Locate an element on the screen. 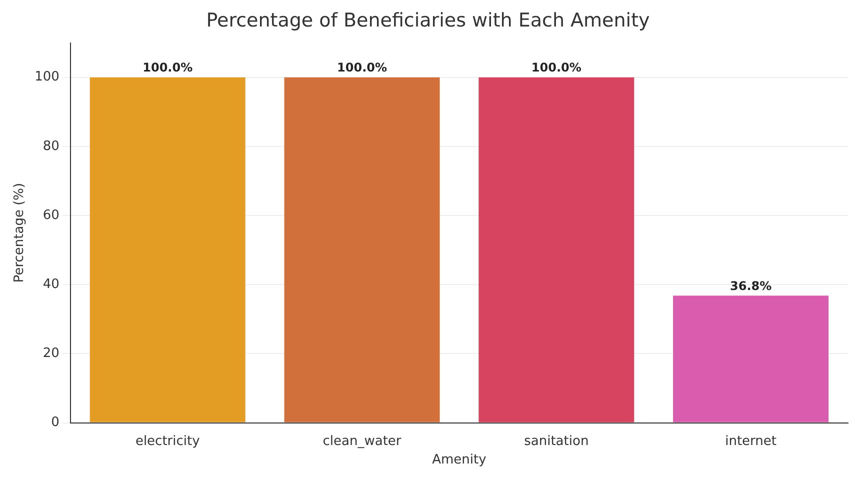  data-label: 36.8% is located at coordinates (751, 285).